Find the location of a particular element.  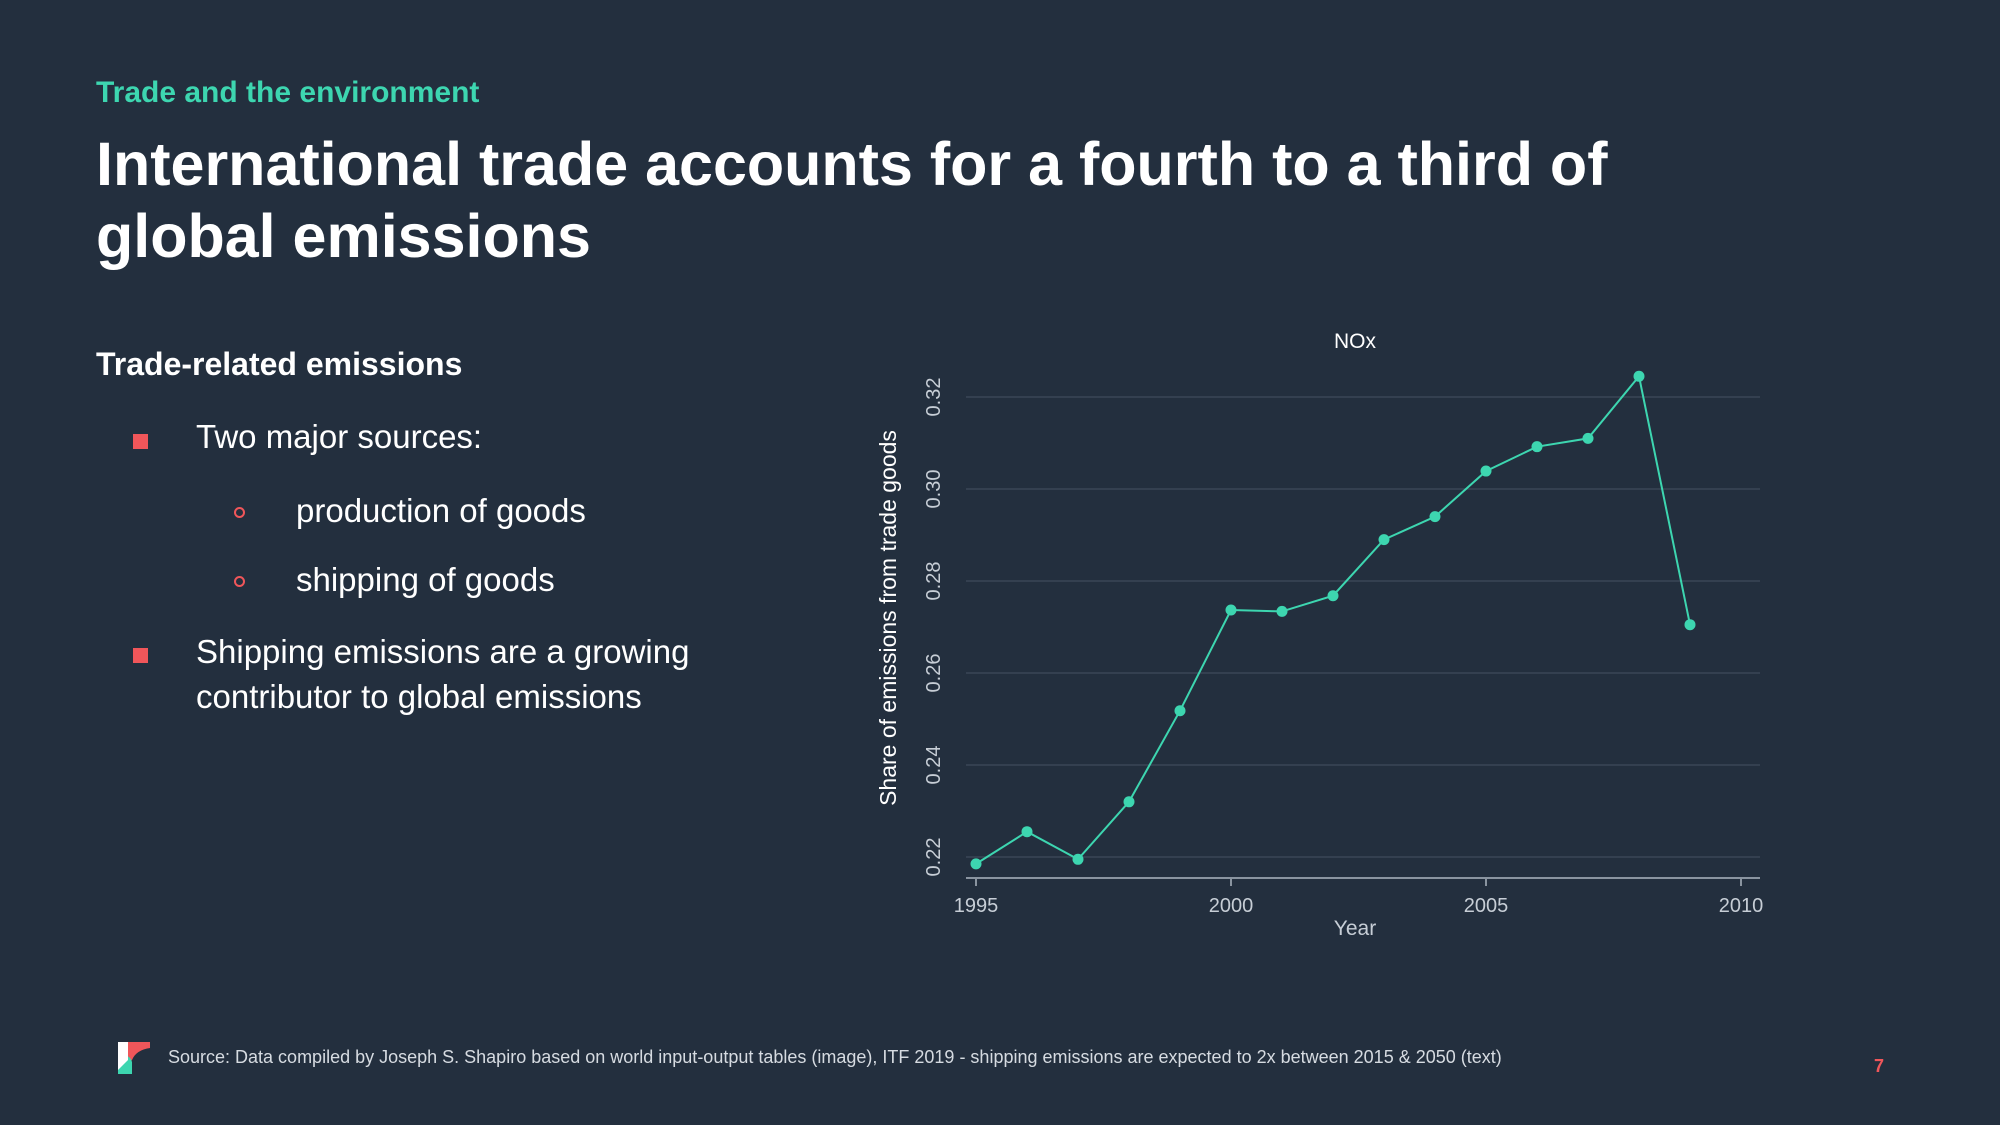

x-tick-label: 2005 is located at coordinates (1486, 906).